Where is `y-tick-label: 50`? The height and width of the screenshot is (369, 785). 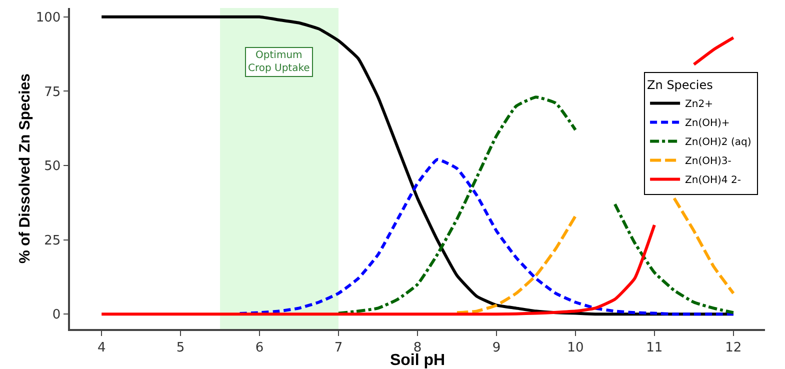 y-tick-label: 50 is located at coordinates (52, 166).